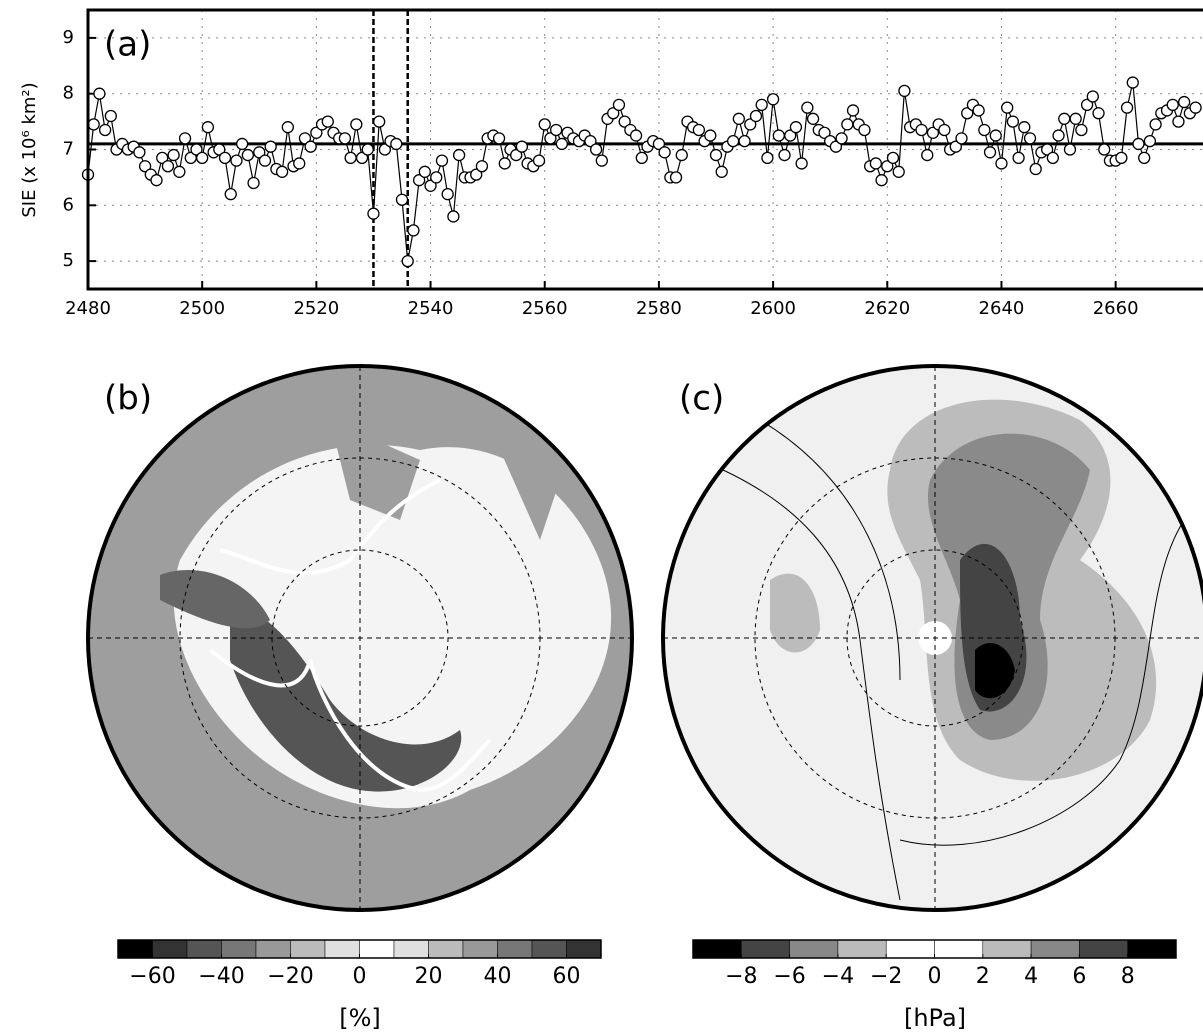 The height and width of the screenshot is (1036, 1203). I want to click on x-tick-label: 2480, so click(88, 308).